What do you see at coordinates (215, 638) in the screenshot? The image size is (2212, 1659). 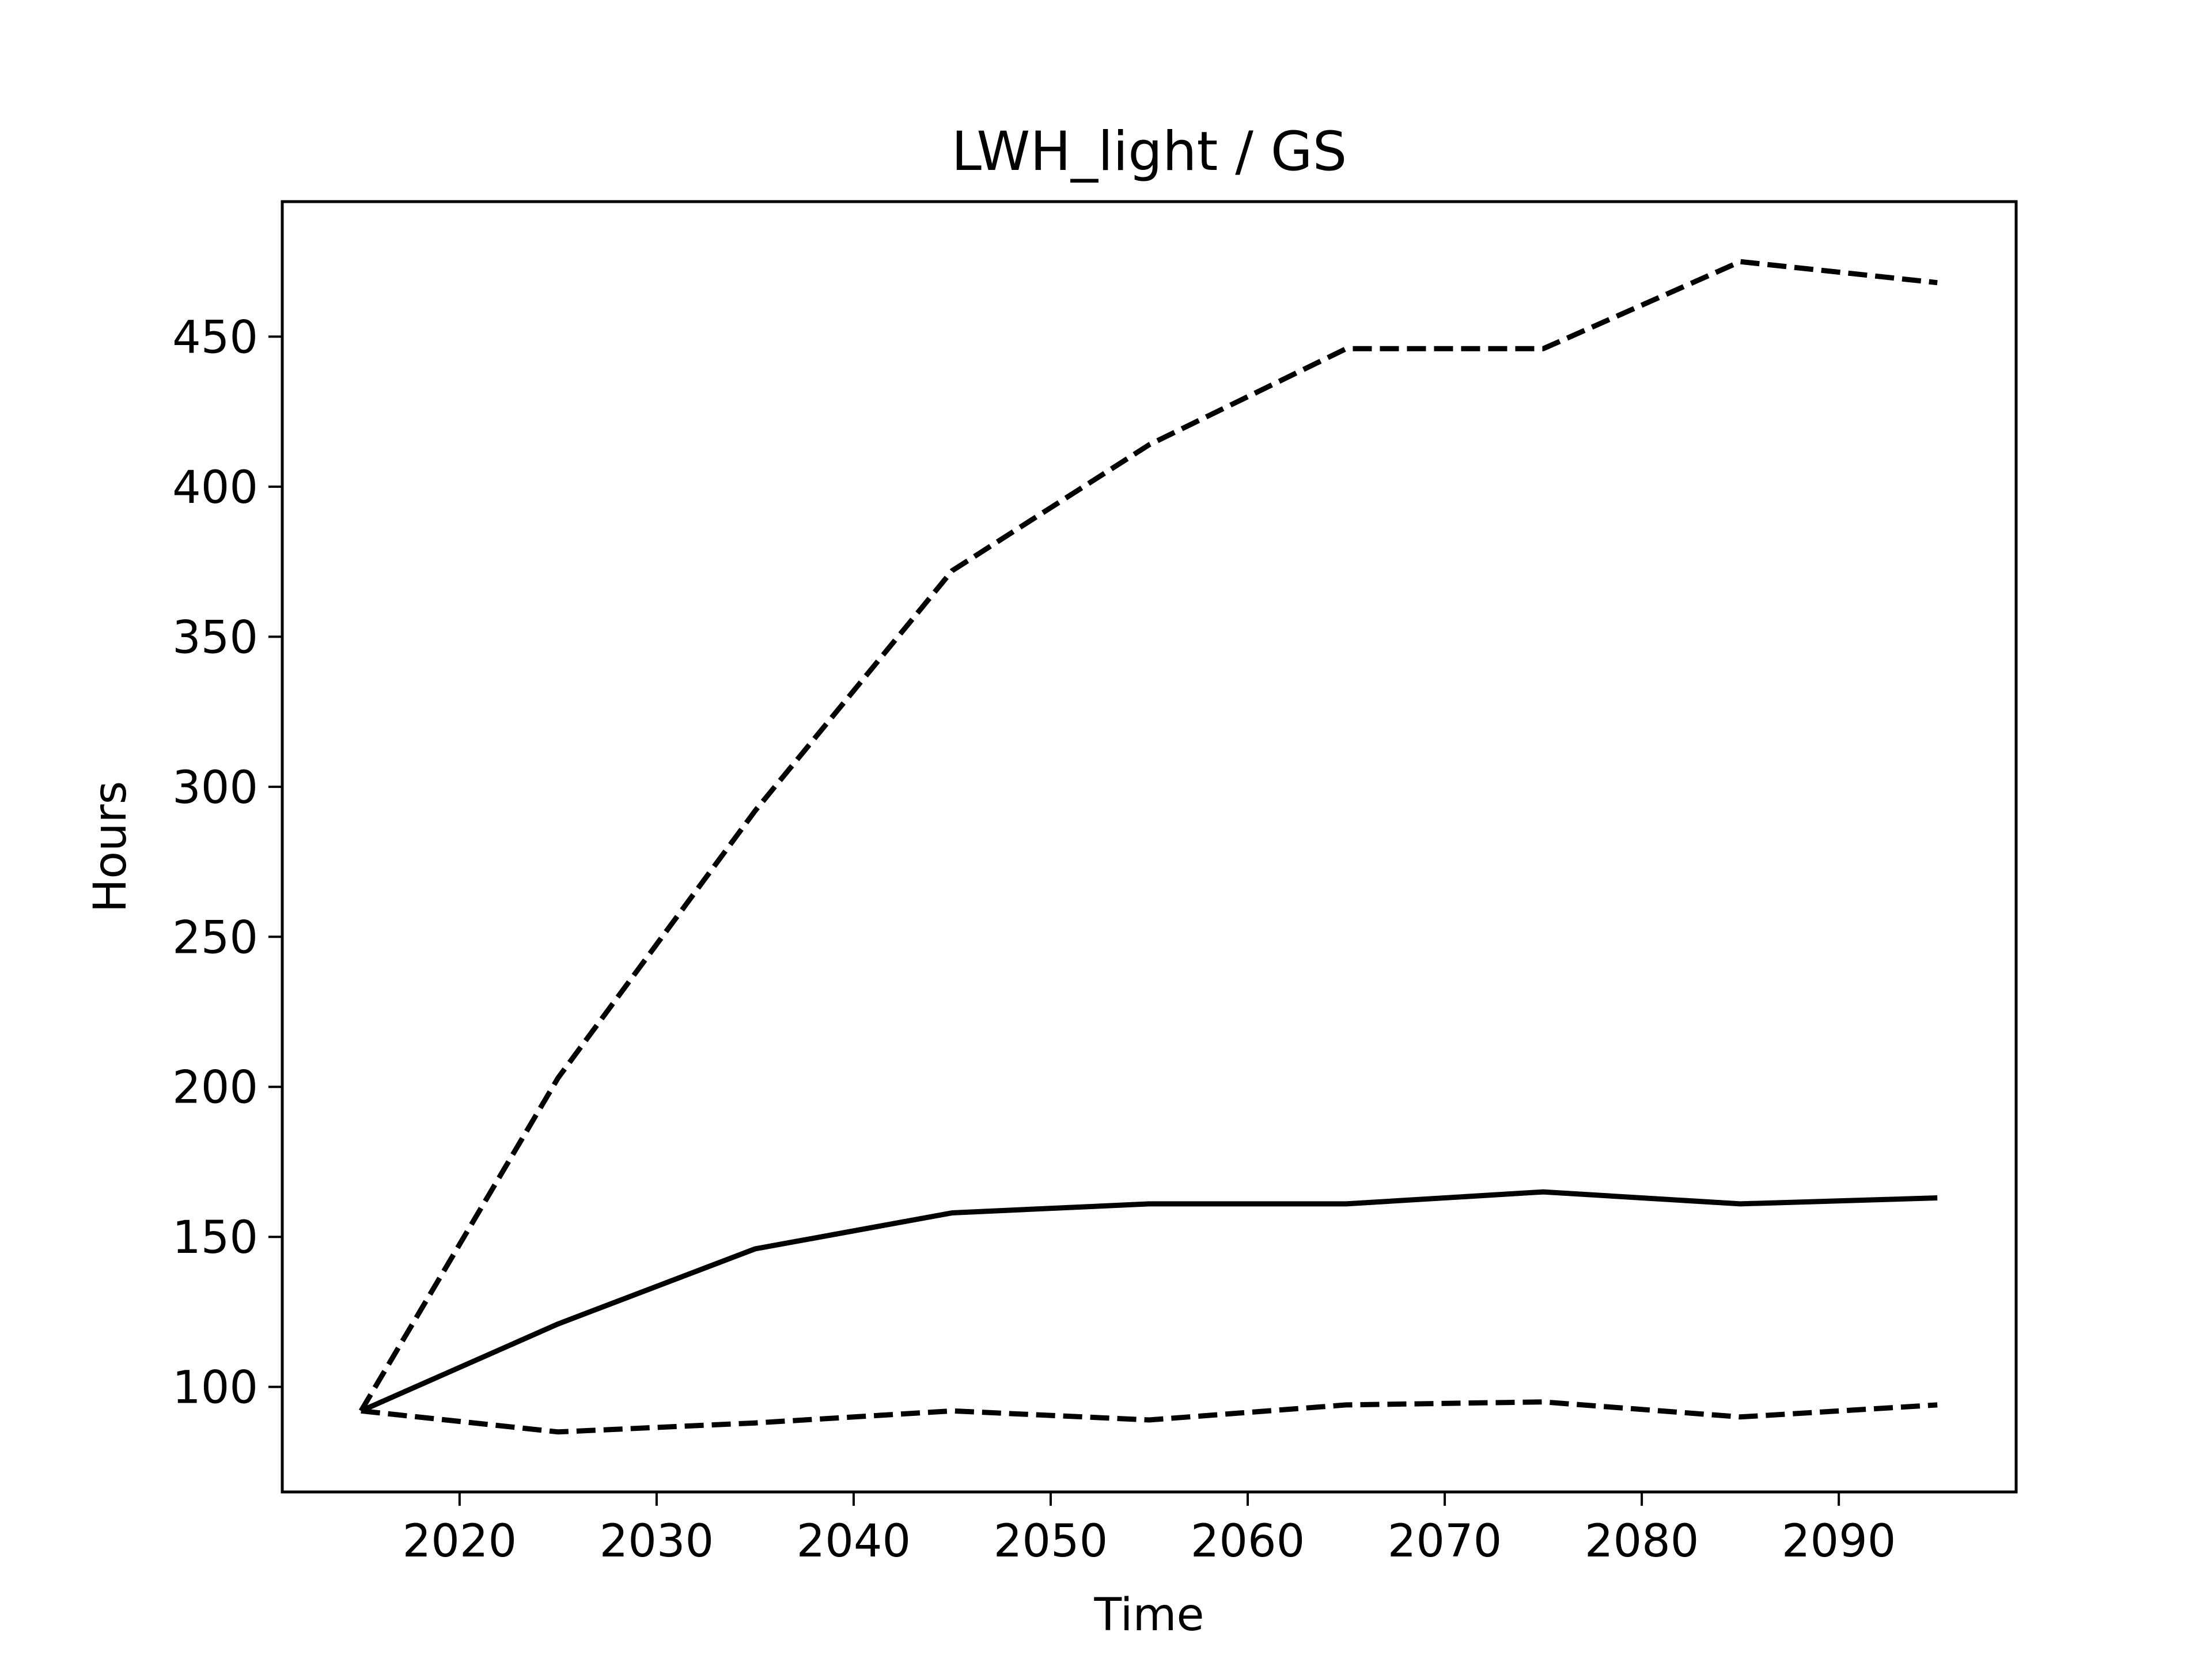 I see `y-tick-label: 350` at bounding box center [215, 638].